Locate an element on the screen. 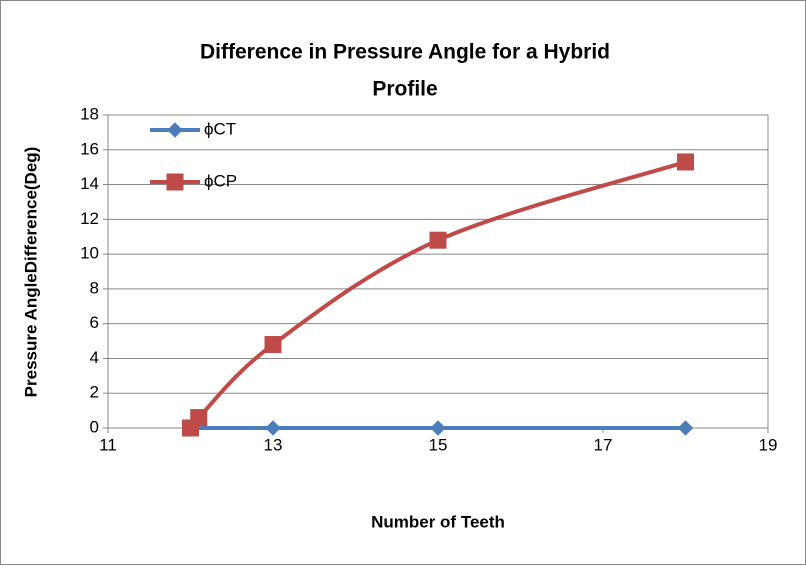 The width and height of the screenshot is (806, 570). y-tick-label: 6 is located at coordinates (94, 322).